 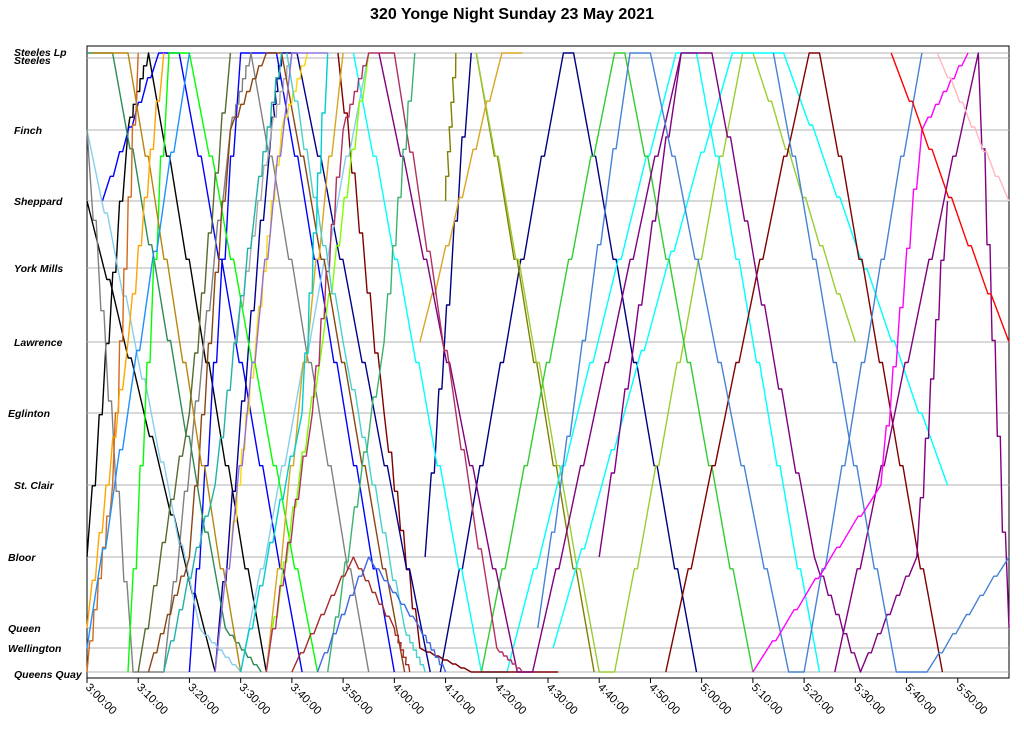 I want to click on stop-label: York Mills, so click(x=38, y=269).